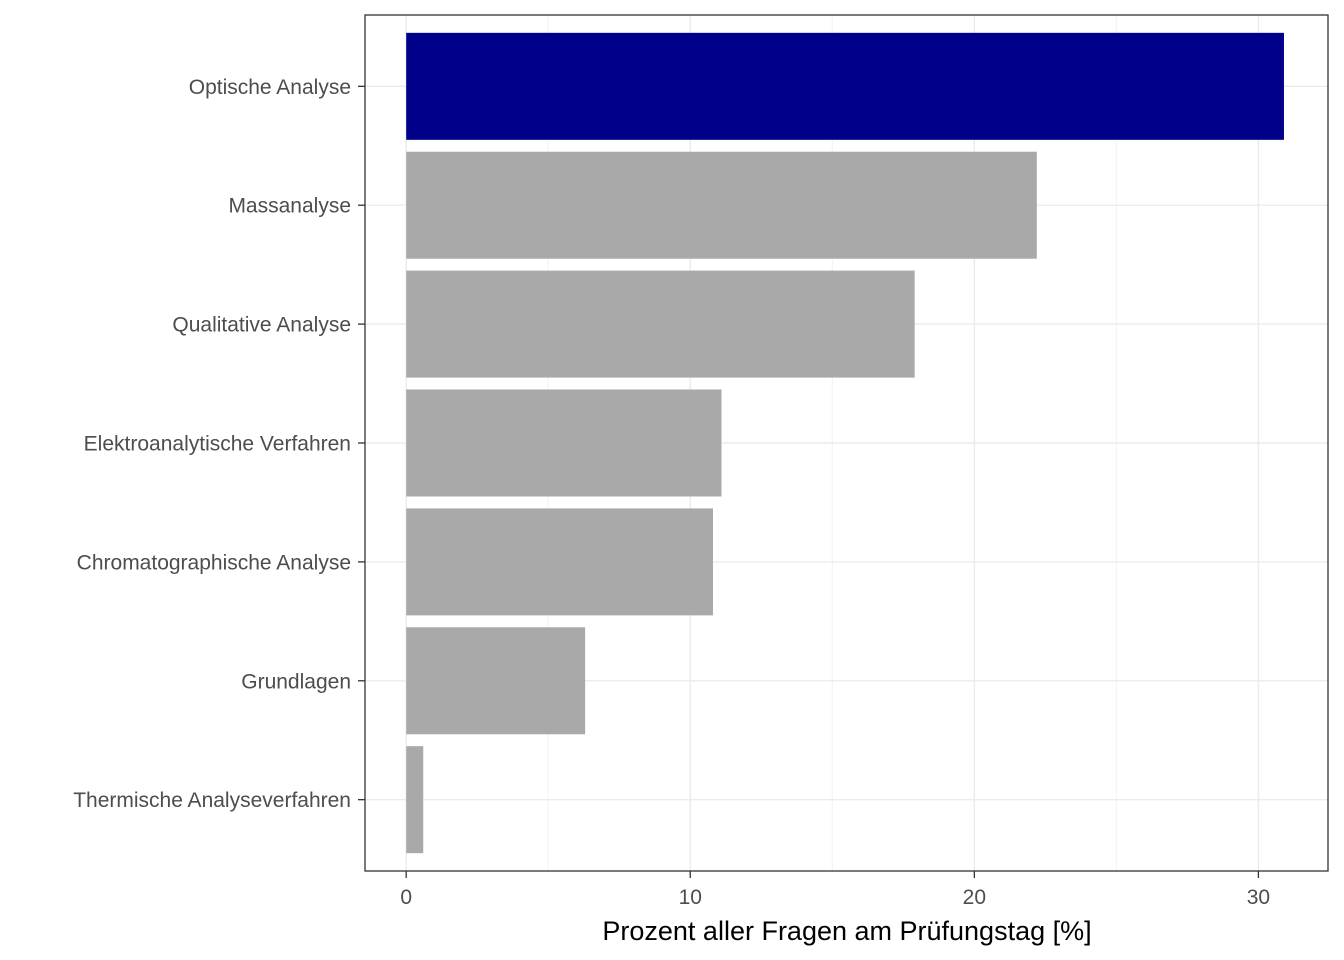 This screenshot has width=1344, height=960. What do you see at coordinates (1258, 897) in the screenshot?
I see `x-tick-label: 30` at bounding box center [1258, 897].